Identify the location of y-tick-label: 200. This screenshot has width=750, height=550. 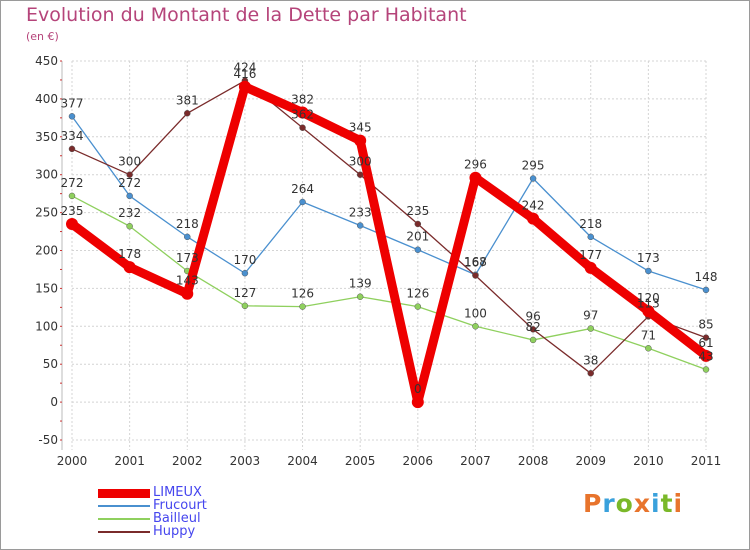
(46, 251).